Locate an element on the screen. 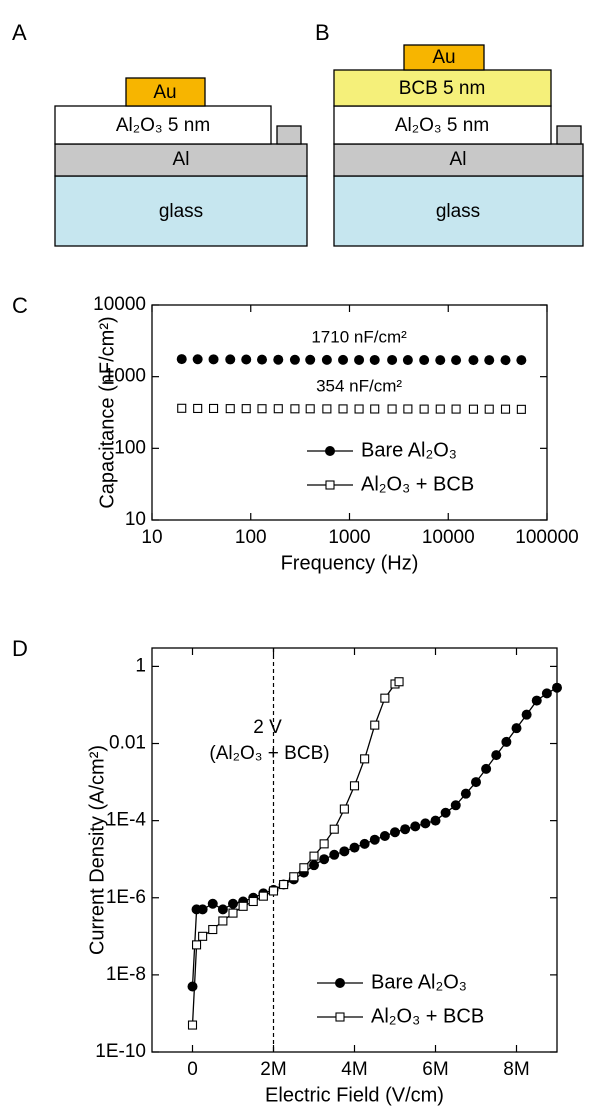 The width and height of the screenshot is (607, 1112). panel-label: B is located at coordinates (322, 32).